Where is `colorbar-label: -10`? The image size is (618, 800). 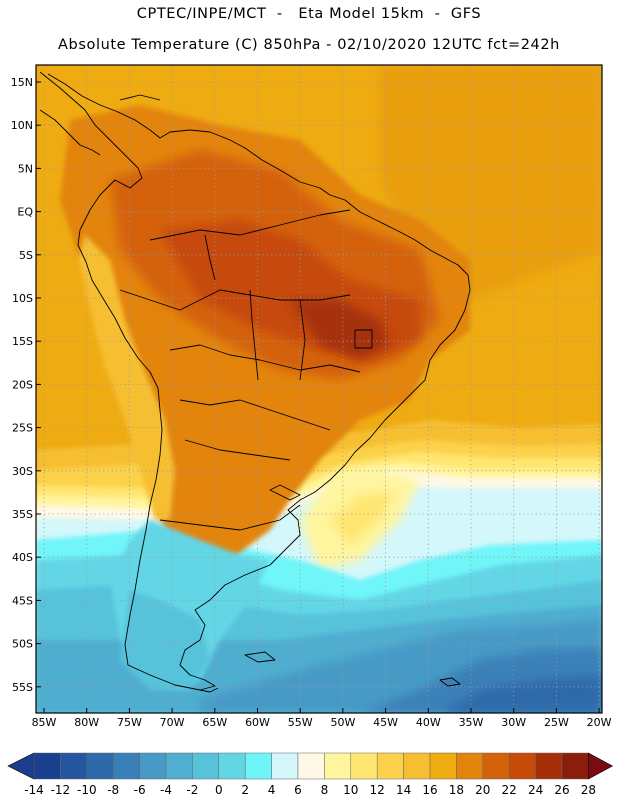 colorbar-label: -10 is located at coordinates (87, 790).